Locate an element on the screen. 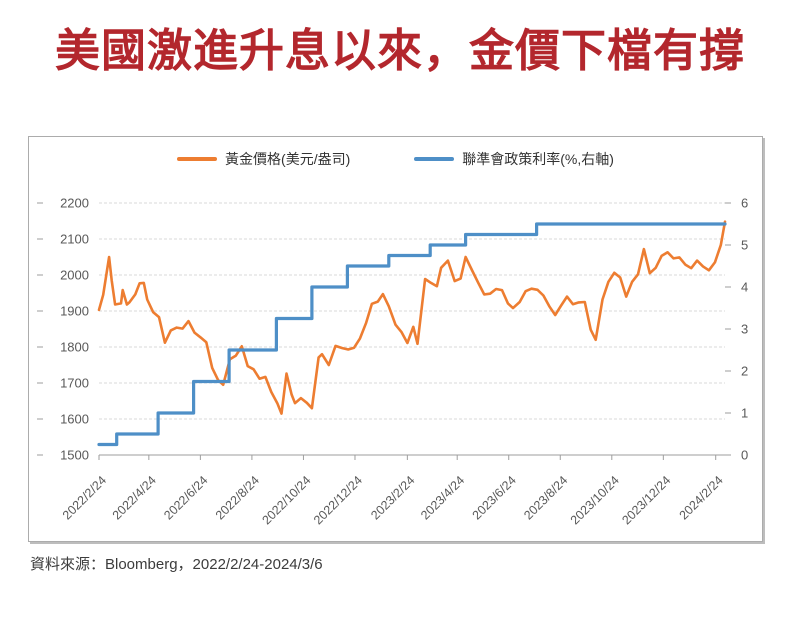 The width and height of the screenshot is (800, 626). svg-text: 2022/10/24 is located at coordinates (286, 500).